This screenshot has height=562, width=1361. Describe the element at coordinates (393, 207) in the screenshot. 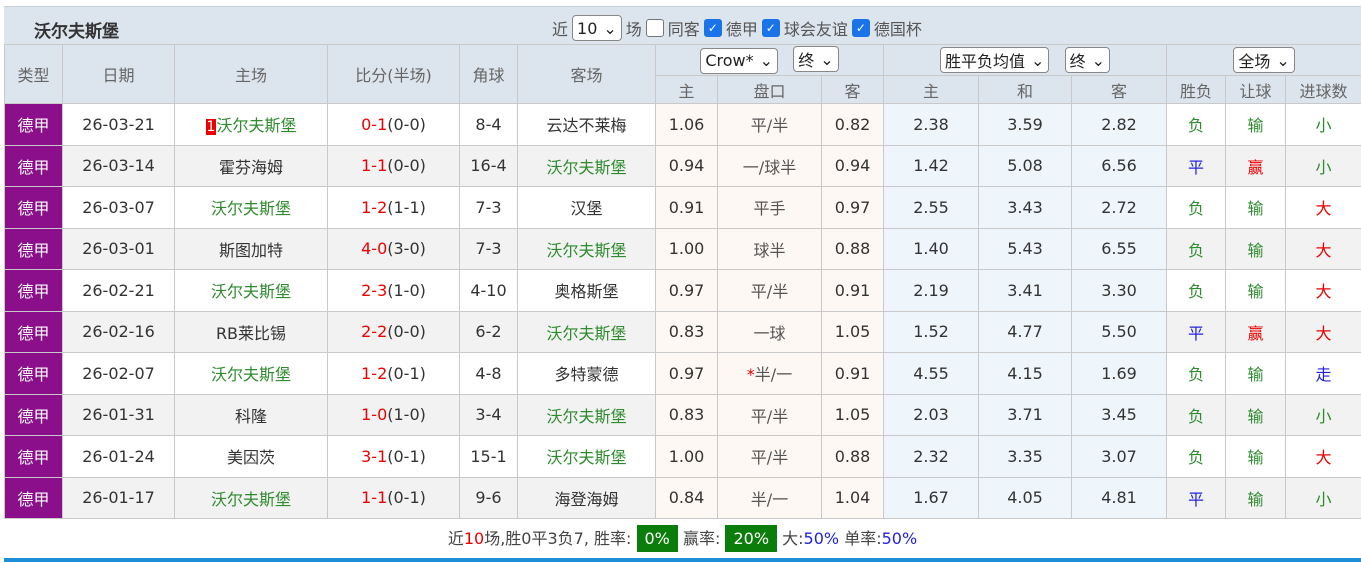

I see `score-cell: 1-2(1-1)` at that location.